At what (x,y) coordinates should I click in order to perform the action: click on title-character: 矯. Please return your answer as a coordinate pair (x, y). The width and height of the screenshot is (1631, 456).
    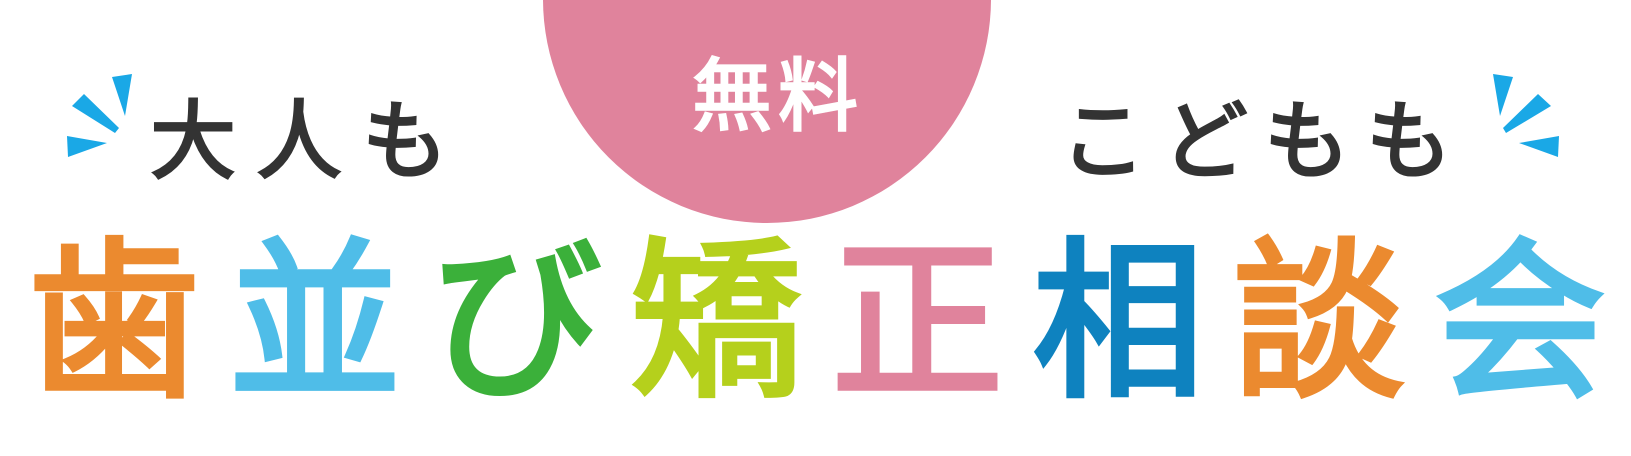
    Looking at the image, I should click on (716, 322).